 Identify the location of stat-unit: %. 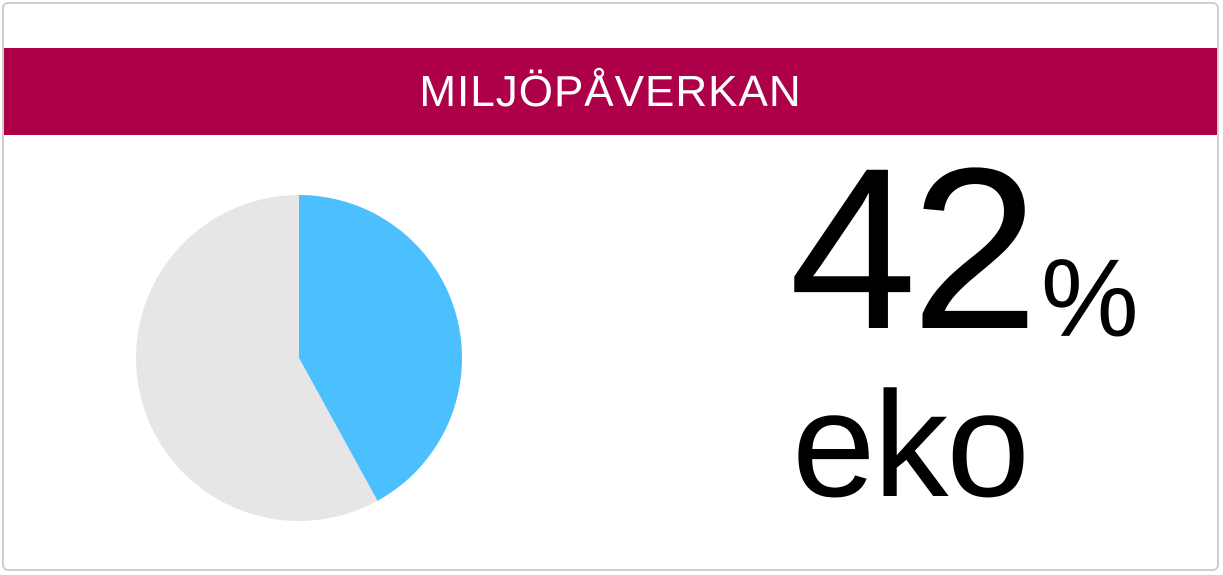
(1089, 298).